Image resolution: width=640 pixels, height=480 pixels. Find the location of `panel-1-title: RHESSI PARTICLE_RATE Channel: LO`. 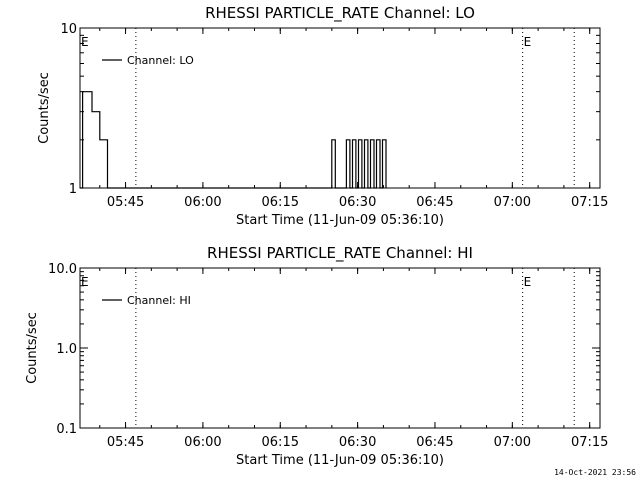

panel-1-title: RHESSI PARTICLE_RATE Channel: LO is located at coordinates (340, 13).